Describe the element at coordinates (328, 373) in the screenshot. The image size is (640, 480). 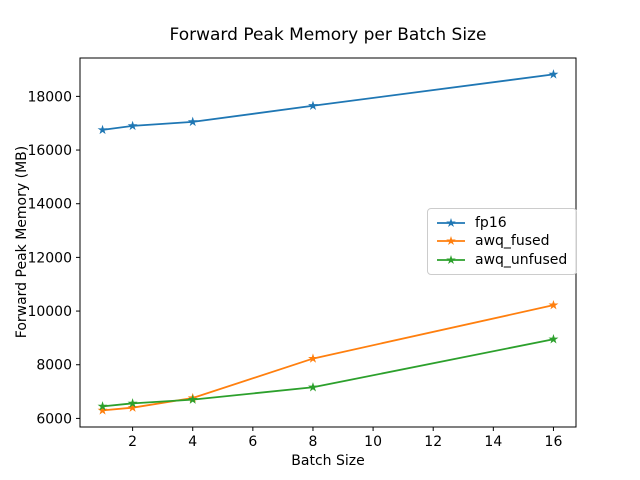
I see `series-line-awq_unfused` at that location.